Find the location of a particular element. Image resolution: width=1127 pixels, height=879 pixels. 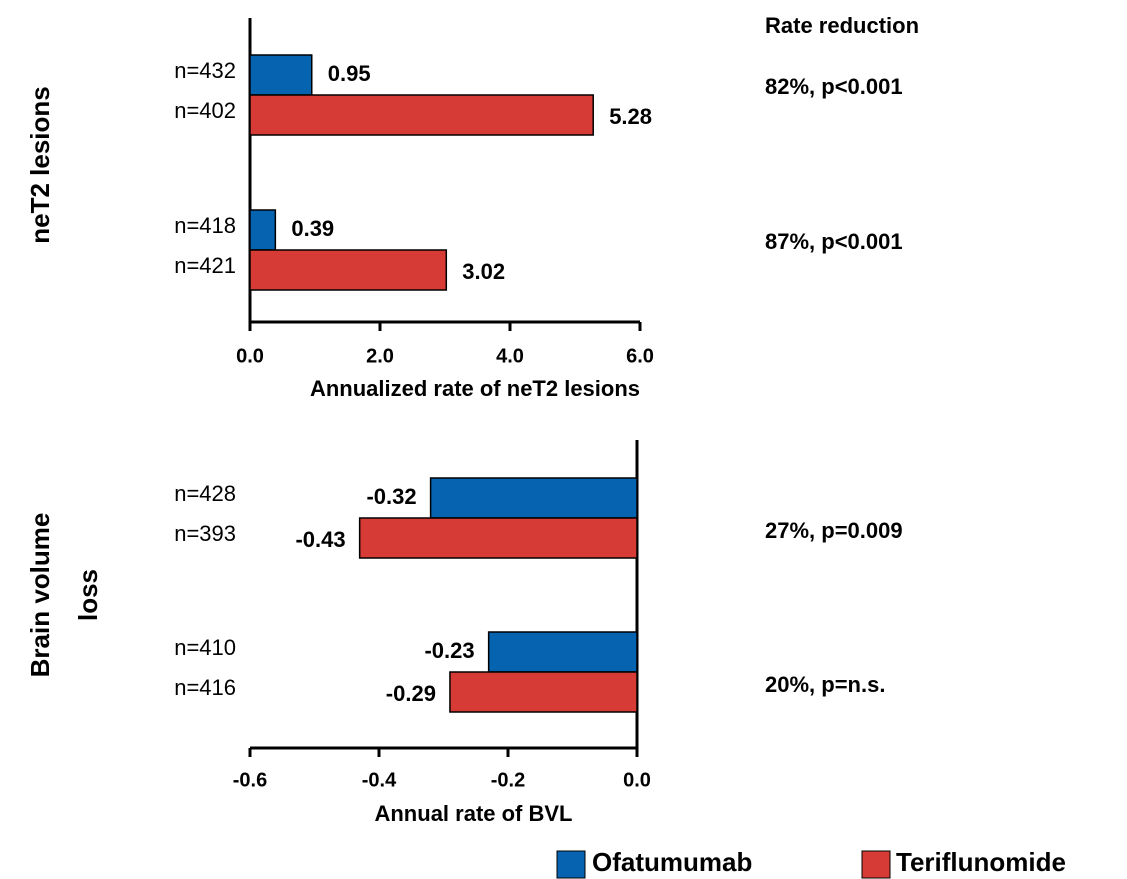

n-label: n=393 is located at coordinates (205, 533).